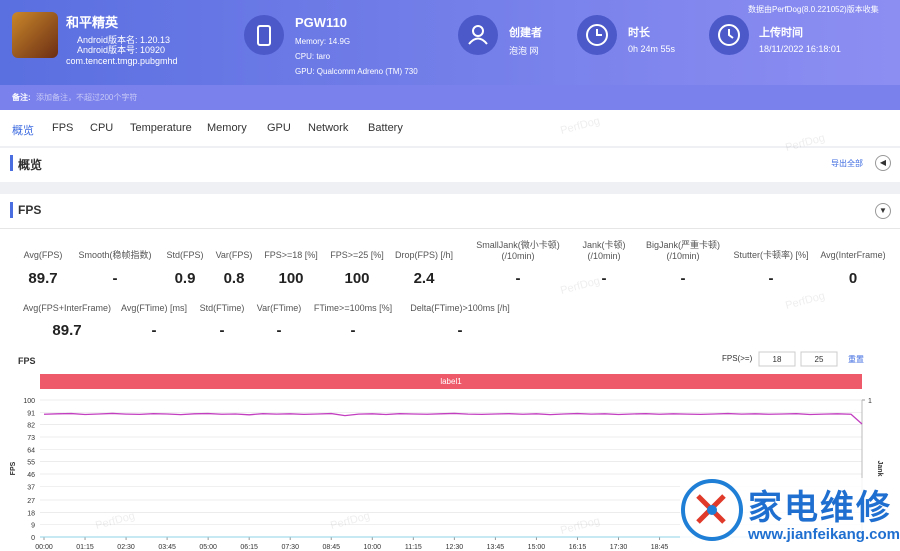 The height and width of the screenshot is (551, 900). I want to click on threshold-value: 18, so click(777, 359).